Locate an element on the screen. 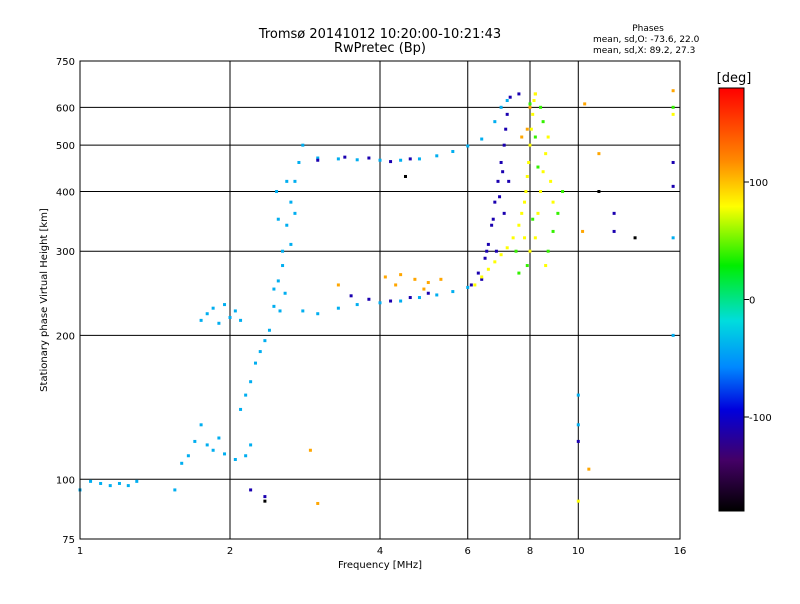 The width and height of the screenshot is (800, 604). chart-subtitle: RwPretec (Bp) is located at coordinates (380, 48).